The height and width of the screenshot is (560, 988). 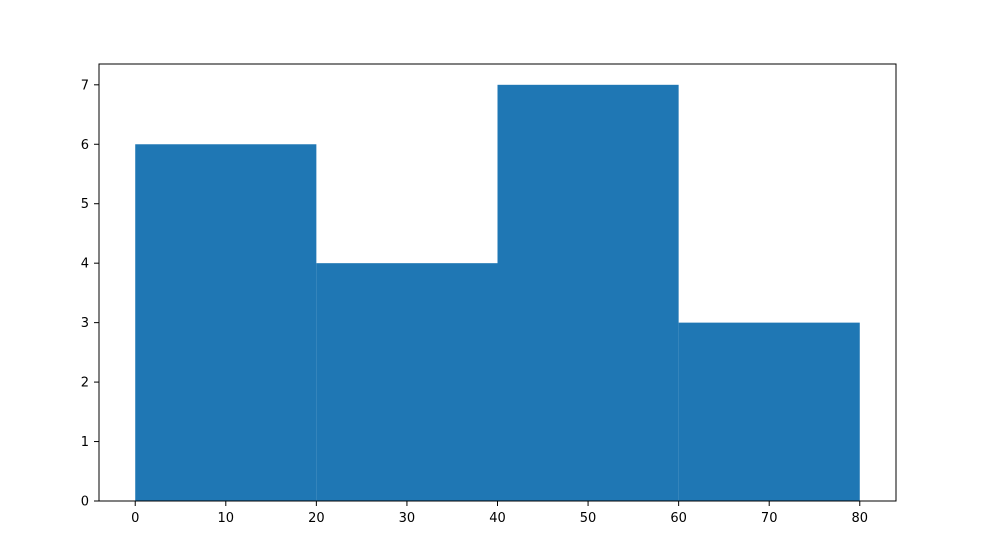 I want to click on x-tick-label-3: 30, so click(x=407, y=518).